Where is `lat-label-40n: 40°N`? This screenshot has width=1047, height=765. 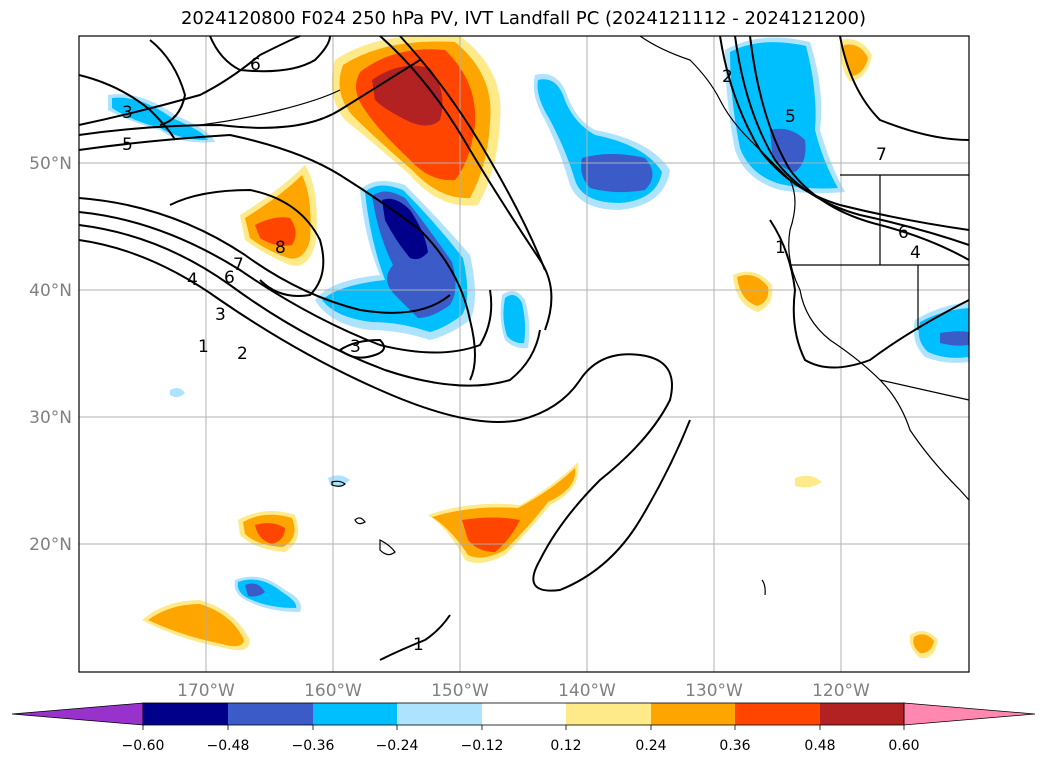 lat-label-40n: 40°N is located at coordinates (50, 291).